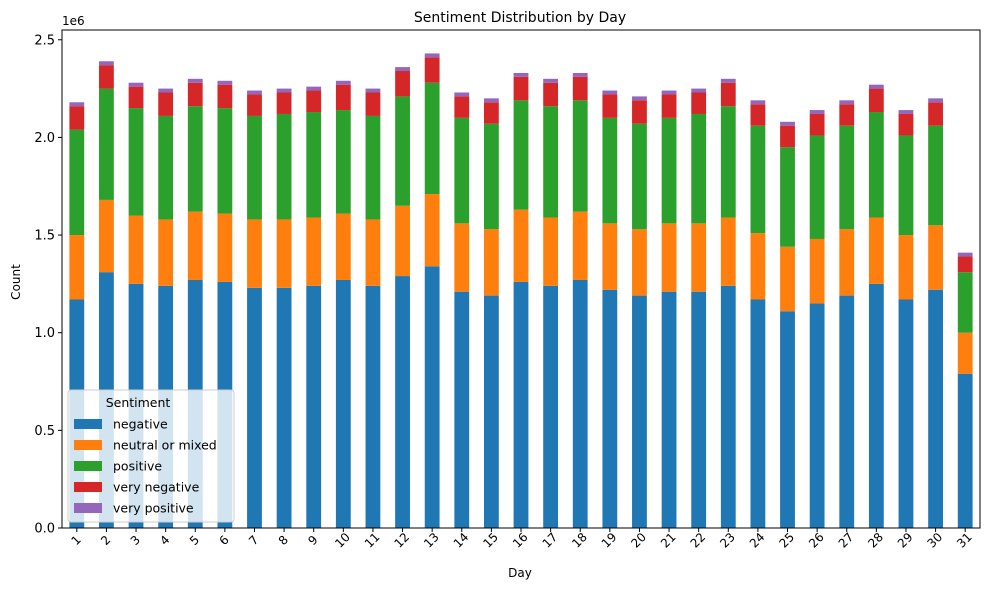 The width and height of the screenshot is (989, 595). I want to click on x-tick-label: 13, so click(431, 540).